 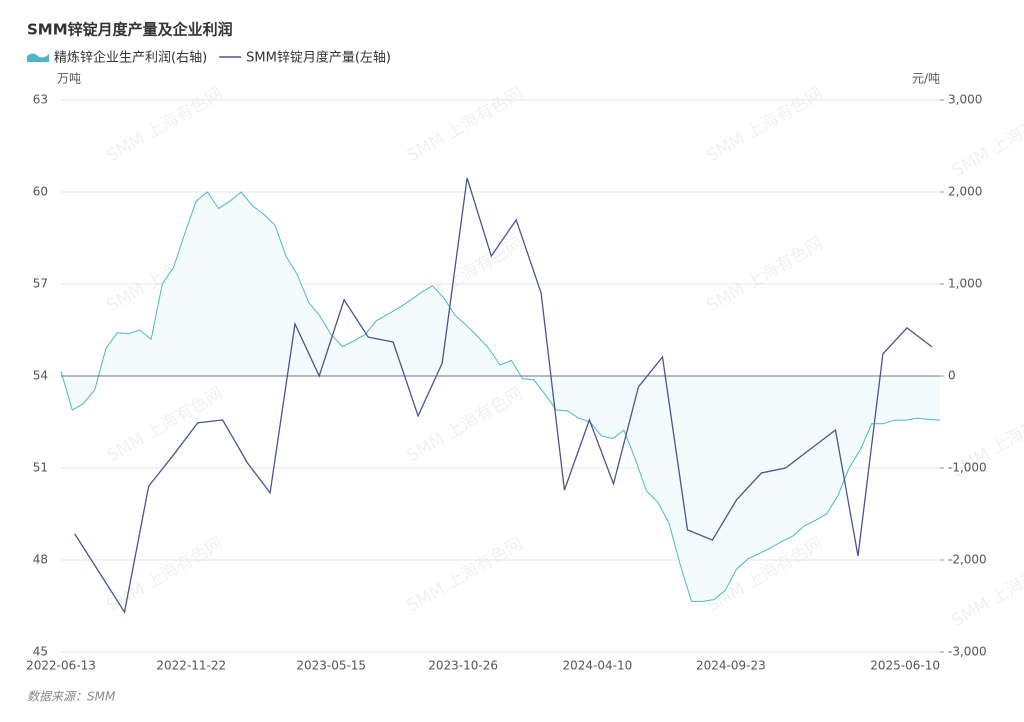 I want to click on x-tick-label: 2023-05-15, so click(x=331, y=666).